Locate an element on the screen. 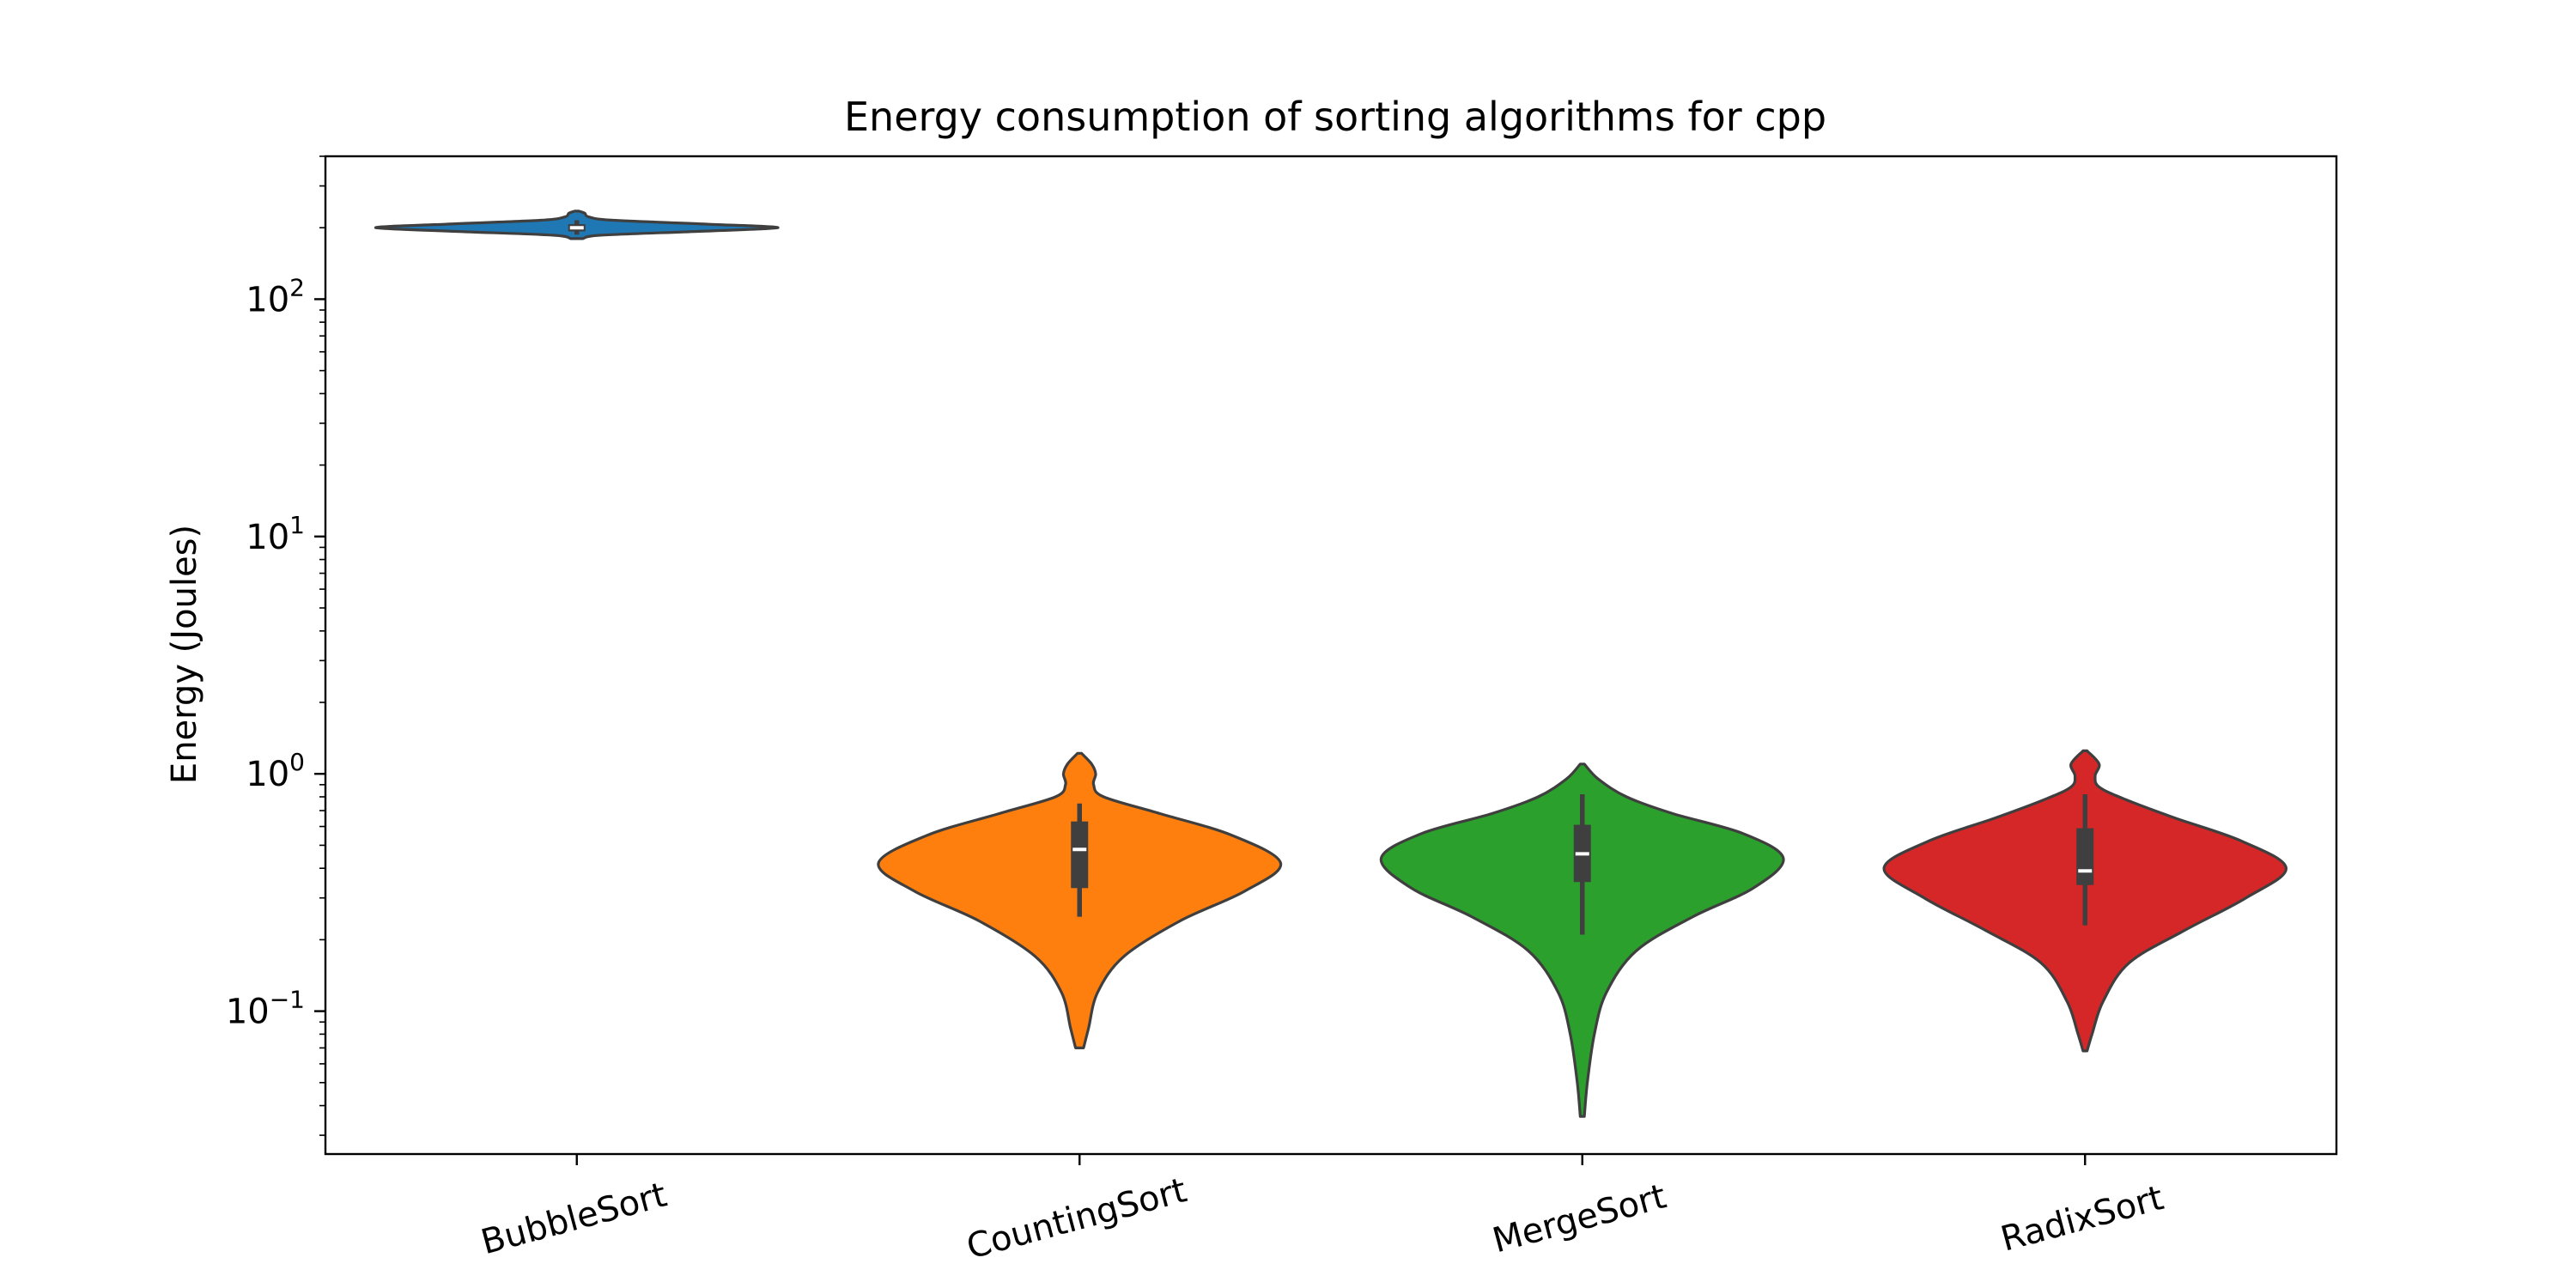 The height and width of the screenshot is (1288, 2576). violin-body is located at coordinates (1582, 940).